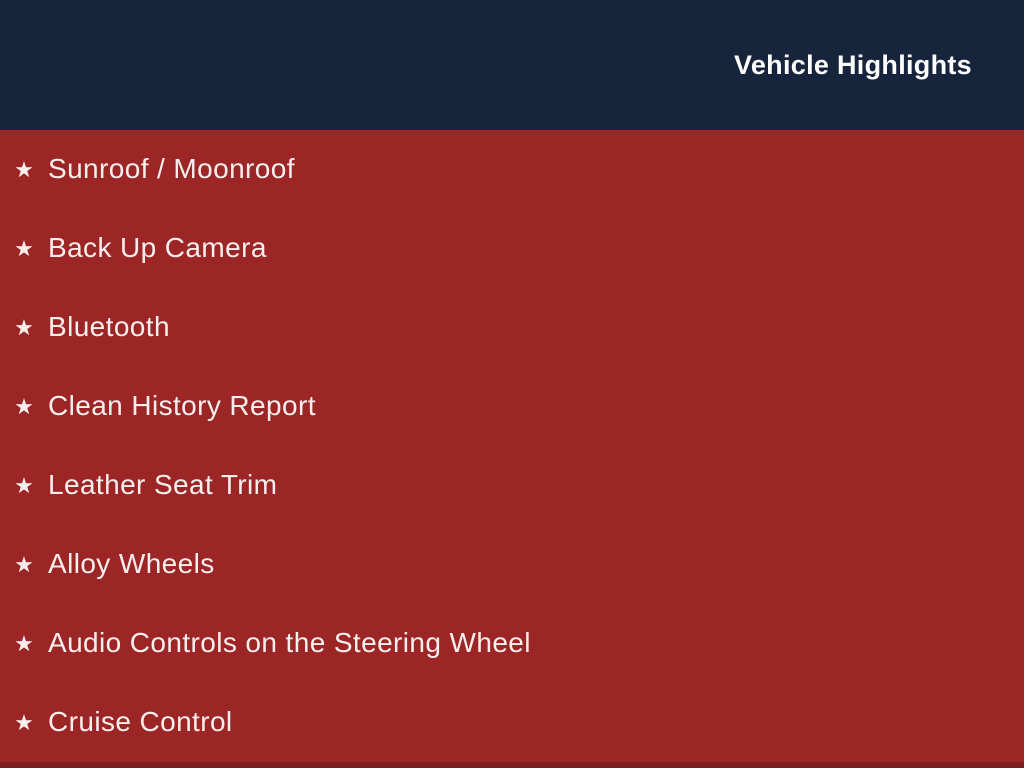 This screenshot has width=1024, height=768. I want to click on list-item-label: Alloy Wheels, so click(131, 564).